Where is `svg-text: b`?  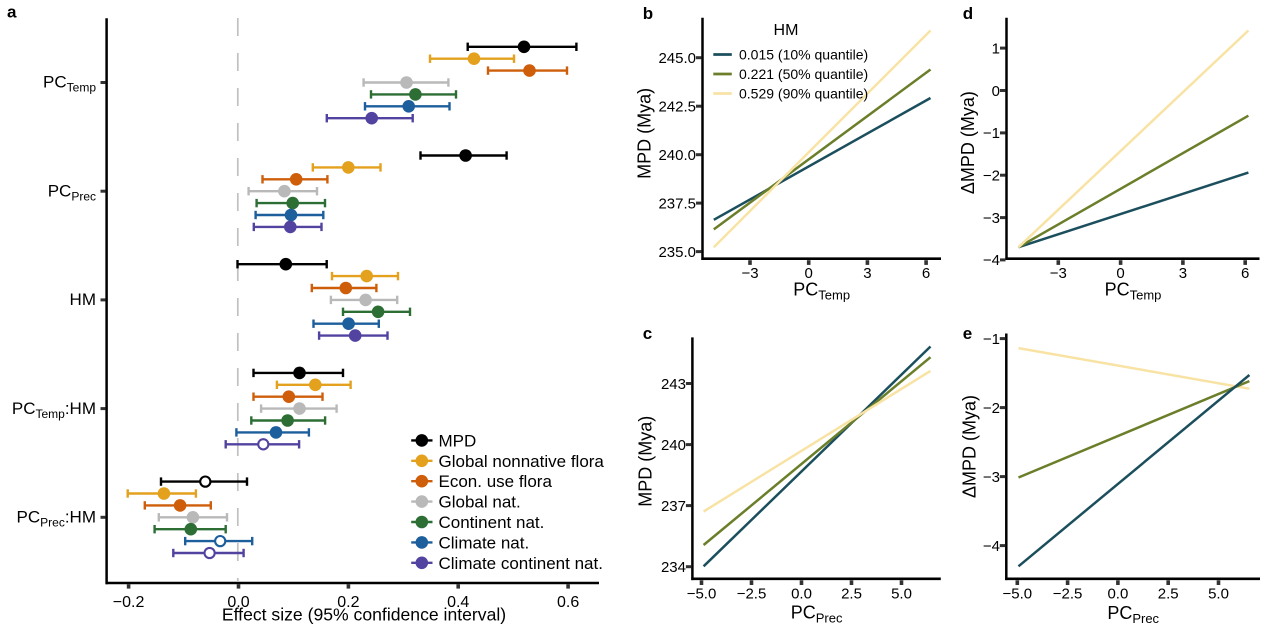 svg-text: b is located at coordinates (648, 13).